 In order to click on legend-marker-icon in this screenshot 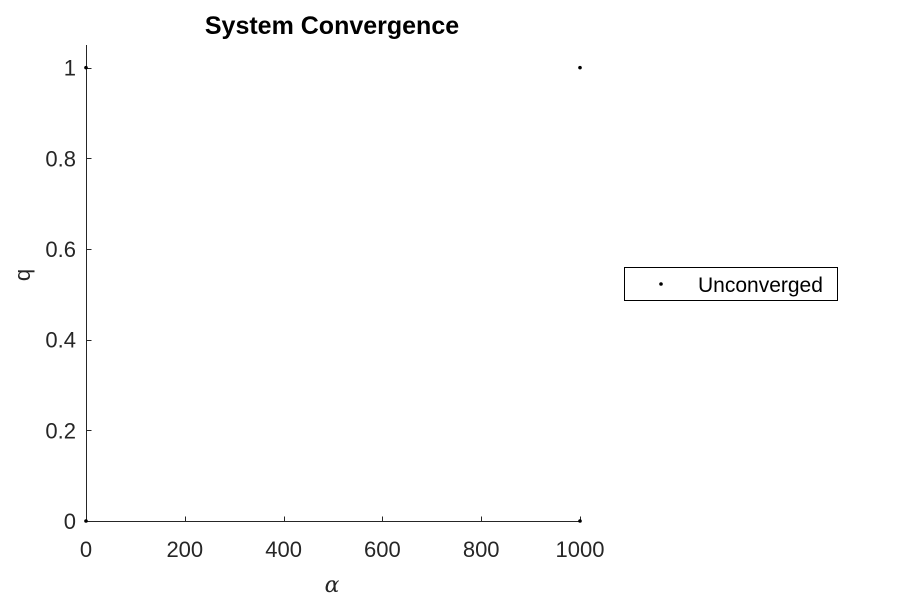, I will do `click(661, 284)`.